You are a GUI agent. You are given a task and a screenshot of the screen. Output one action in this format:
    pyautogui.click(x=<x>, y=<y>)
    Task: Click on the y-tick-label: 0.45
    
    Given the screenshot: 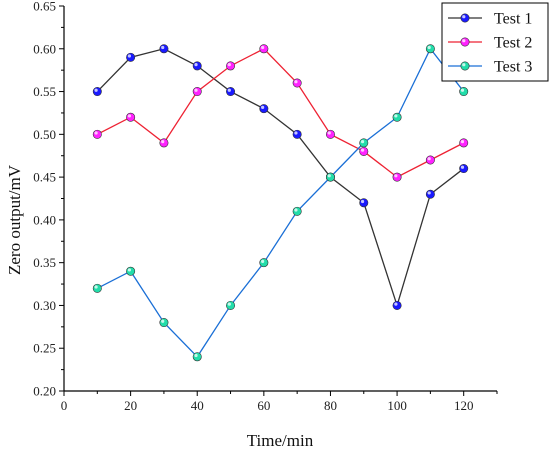 What is the action you would take?
    pyautogui.click(x=44, y=177)
    